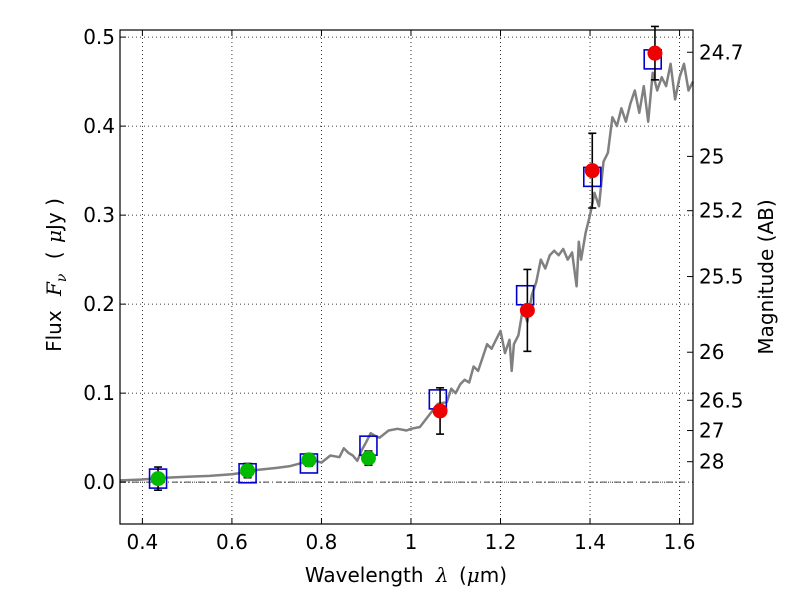 The width and height of the screenshot is (800, 600). I want to click on x-axis-unit-rest: m), so click(493, 575).